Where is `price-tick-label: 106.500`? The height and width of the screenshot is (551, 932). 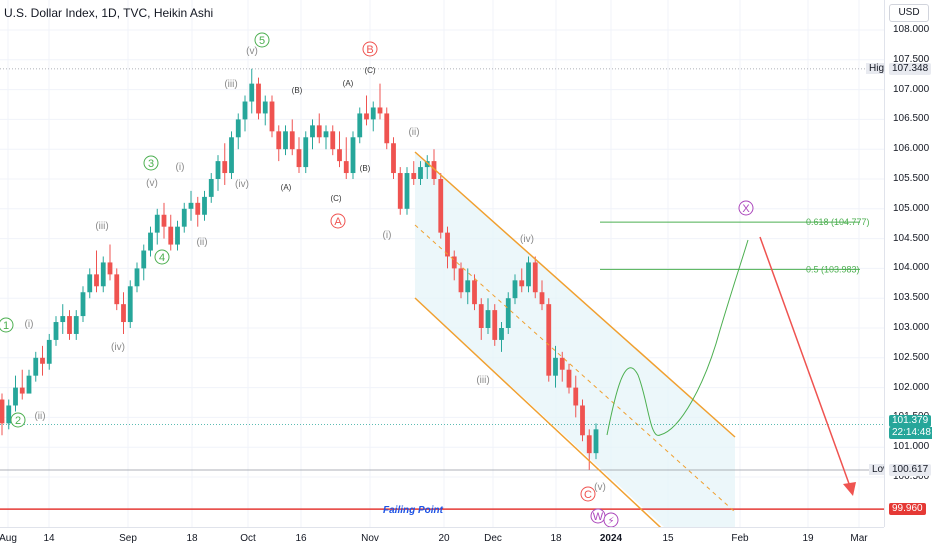 price-tick-label: 106.500 is located at coordinates (911, 119).